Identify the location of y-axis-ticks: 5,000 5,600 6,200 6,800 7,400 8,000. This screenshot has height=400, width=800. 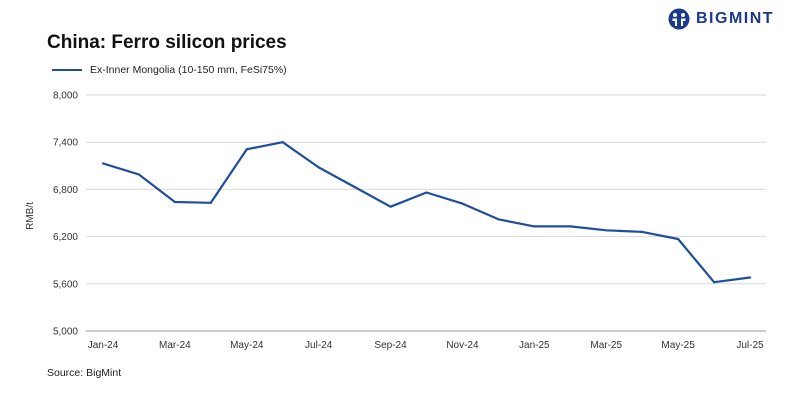
(65, 214).